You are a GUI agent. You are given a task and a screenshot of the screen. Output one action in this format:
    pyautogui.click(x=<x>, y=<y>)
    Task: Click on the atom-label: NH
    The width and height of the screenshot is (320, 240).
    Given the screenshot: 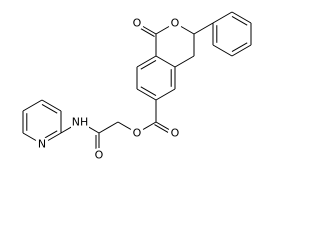 What is the action you would take?
    pyautogui.click(x=80, y=122)
    